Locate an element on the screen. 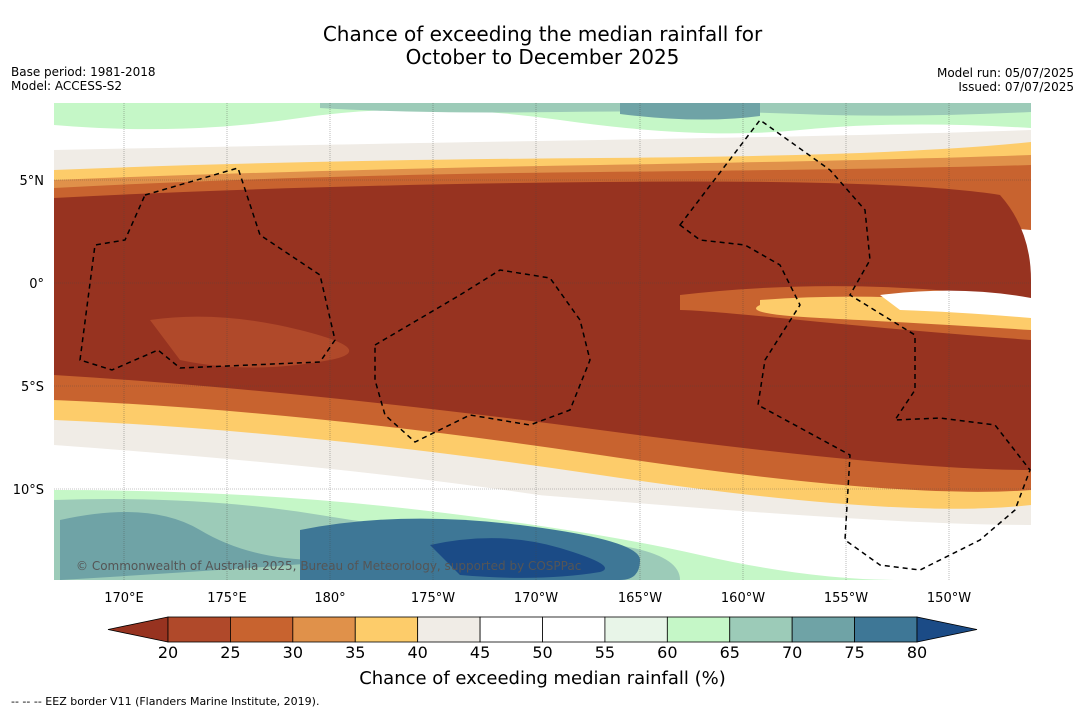 The image size is (1085, 713). lat-labels: 5°N 0° 5°S 10°S is located at coordinates (28, 336).